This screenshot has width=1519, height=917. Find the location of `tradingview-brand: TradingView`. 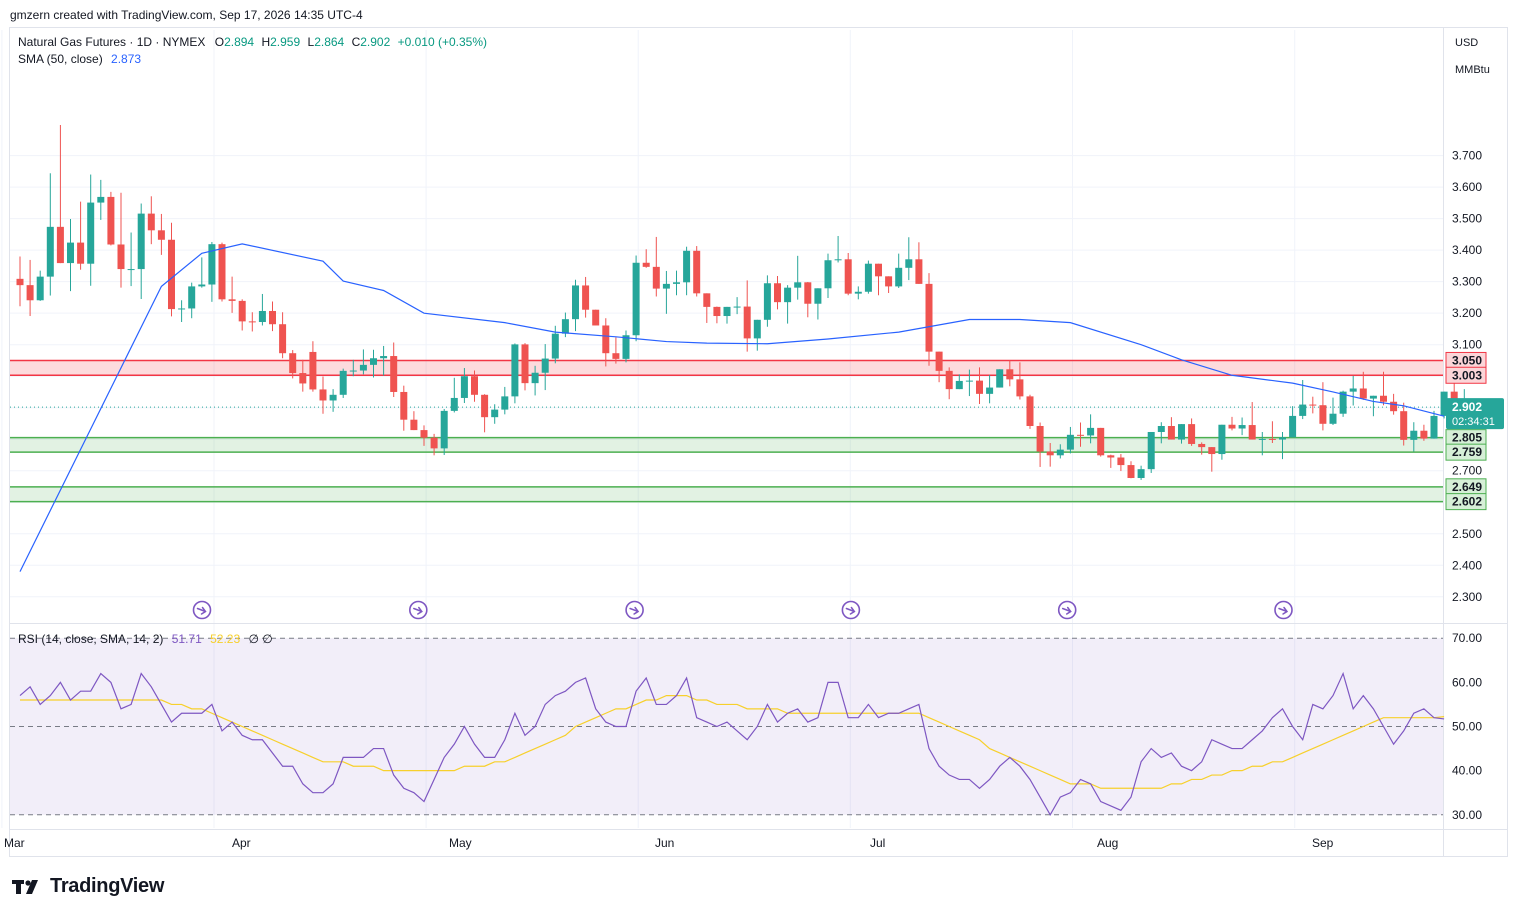

tradingview-brand: TradingView is located at coordinates (88, 886).